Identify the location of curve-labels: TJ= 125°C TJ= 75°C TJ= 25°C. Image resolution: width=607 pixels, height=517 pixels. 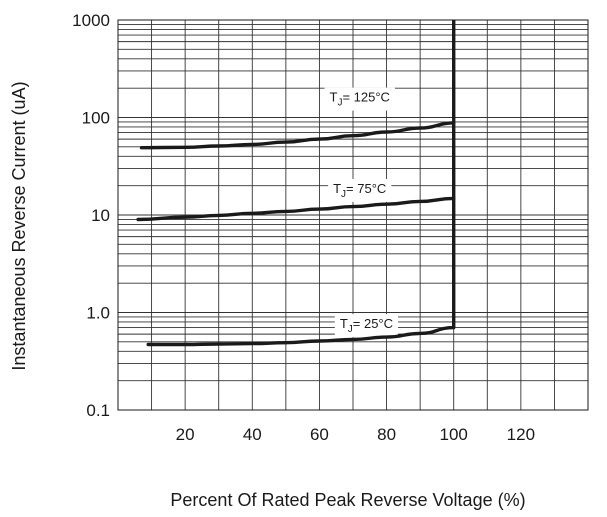
(361, 212).